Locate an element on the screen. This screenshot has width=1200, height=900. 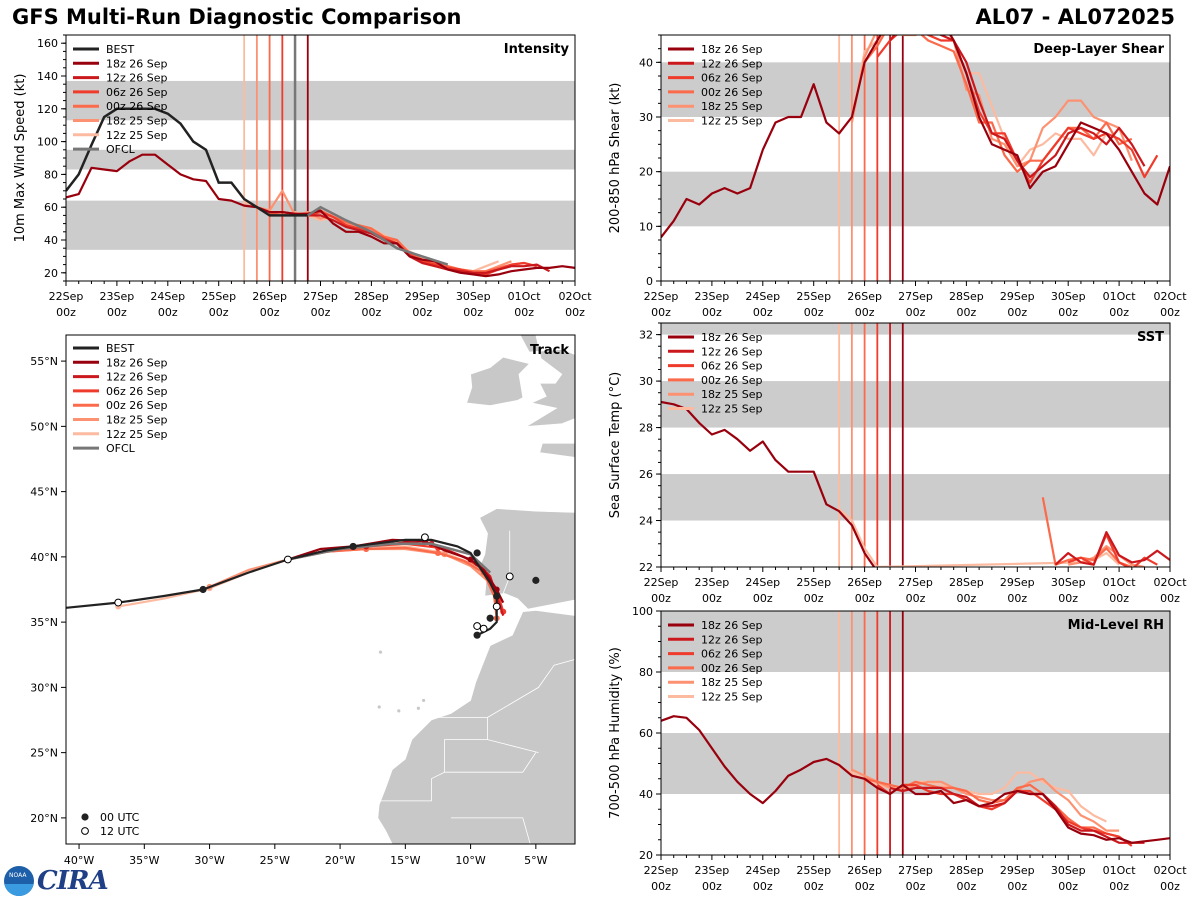
rh-legend-label: 00z 26 Sep is located at coordinates (732, 668).